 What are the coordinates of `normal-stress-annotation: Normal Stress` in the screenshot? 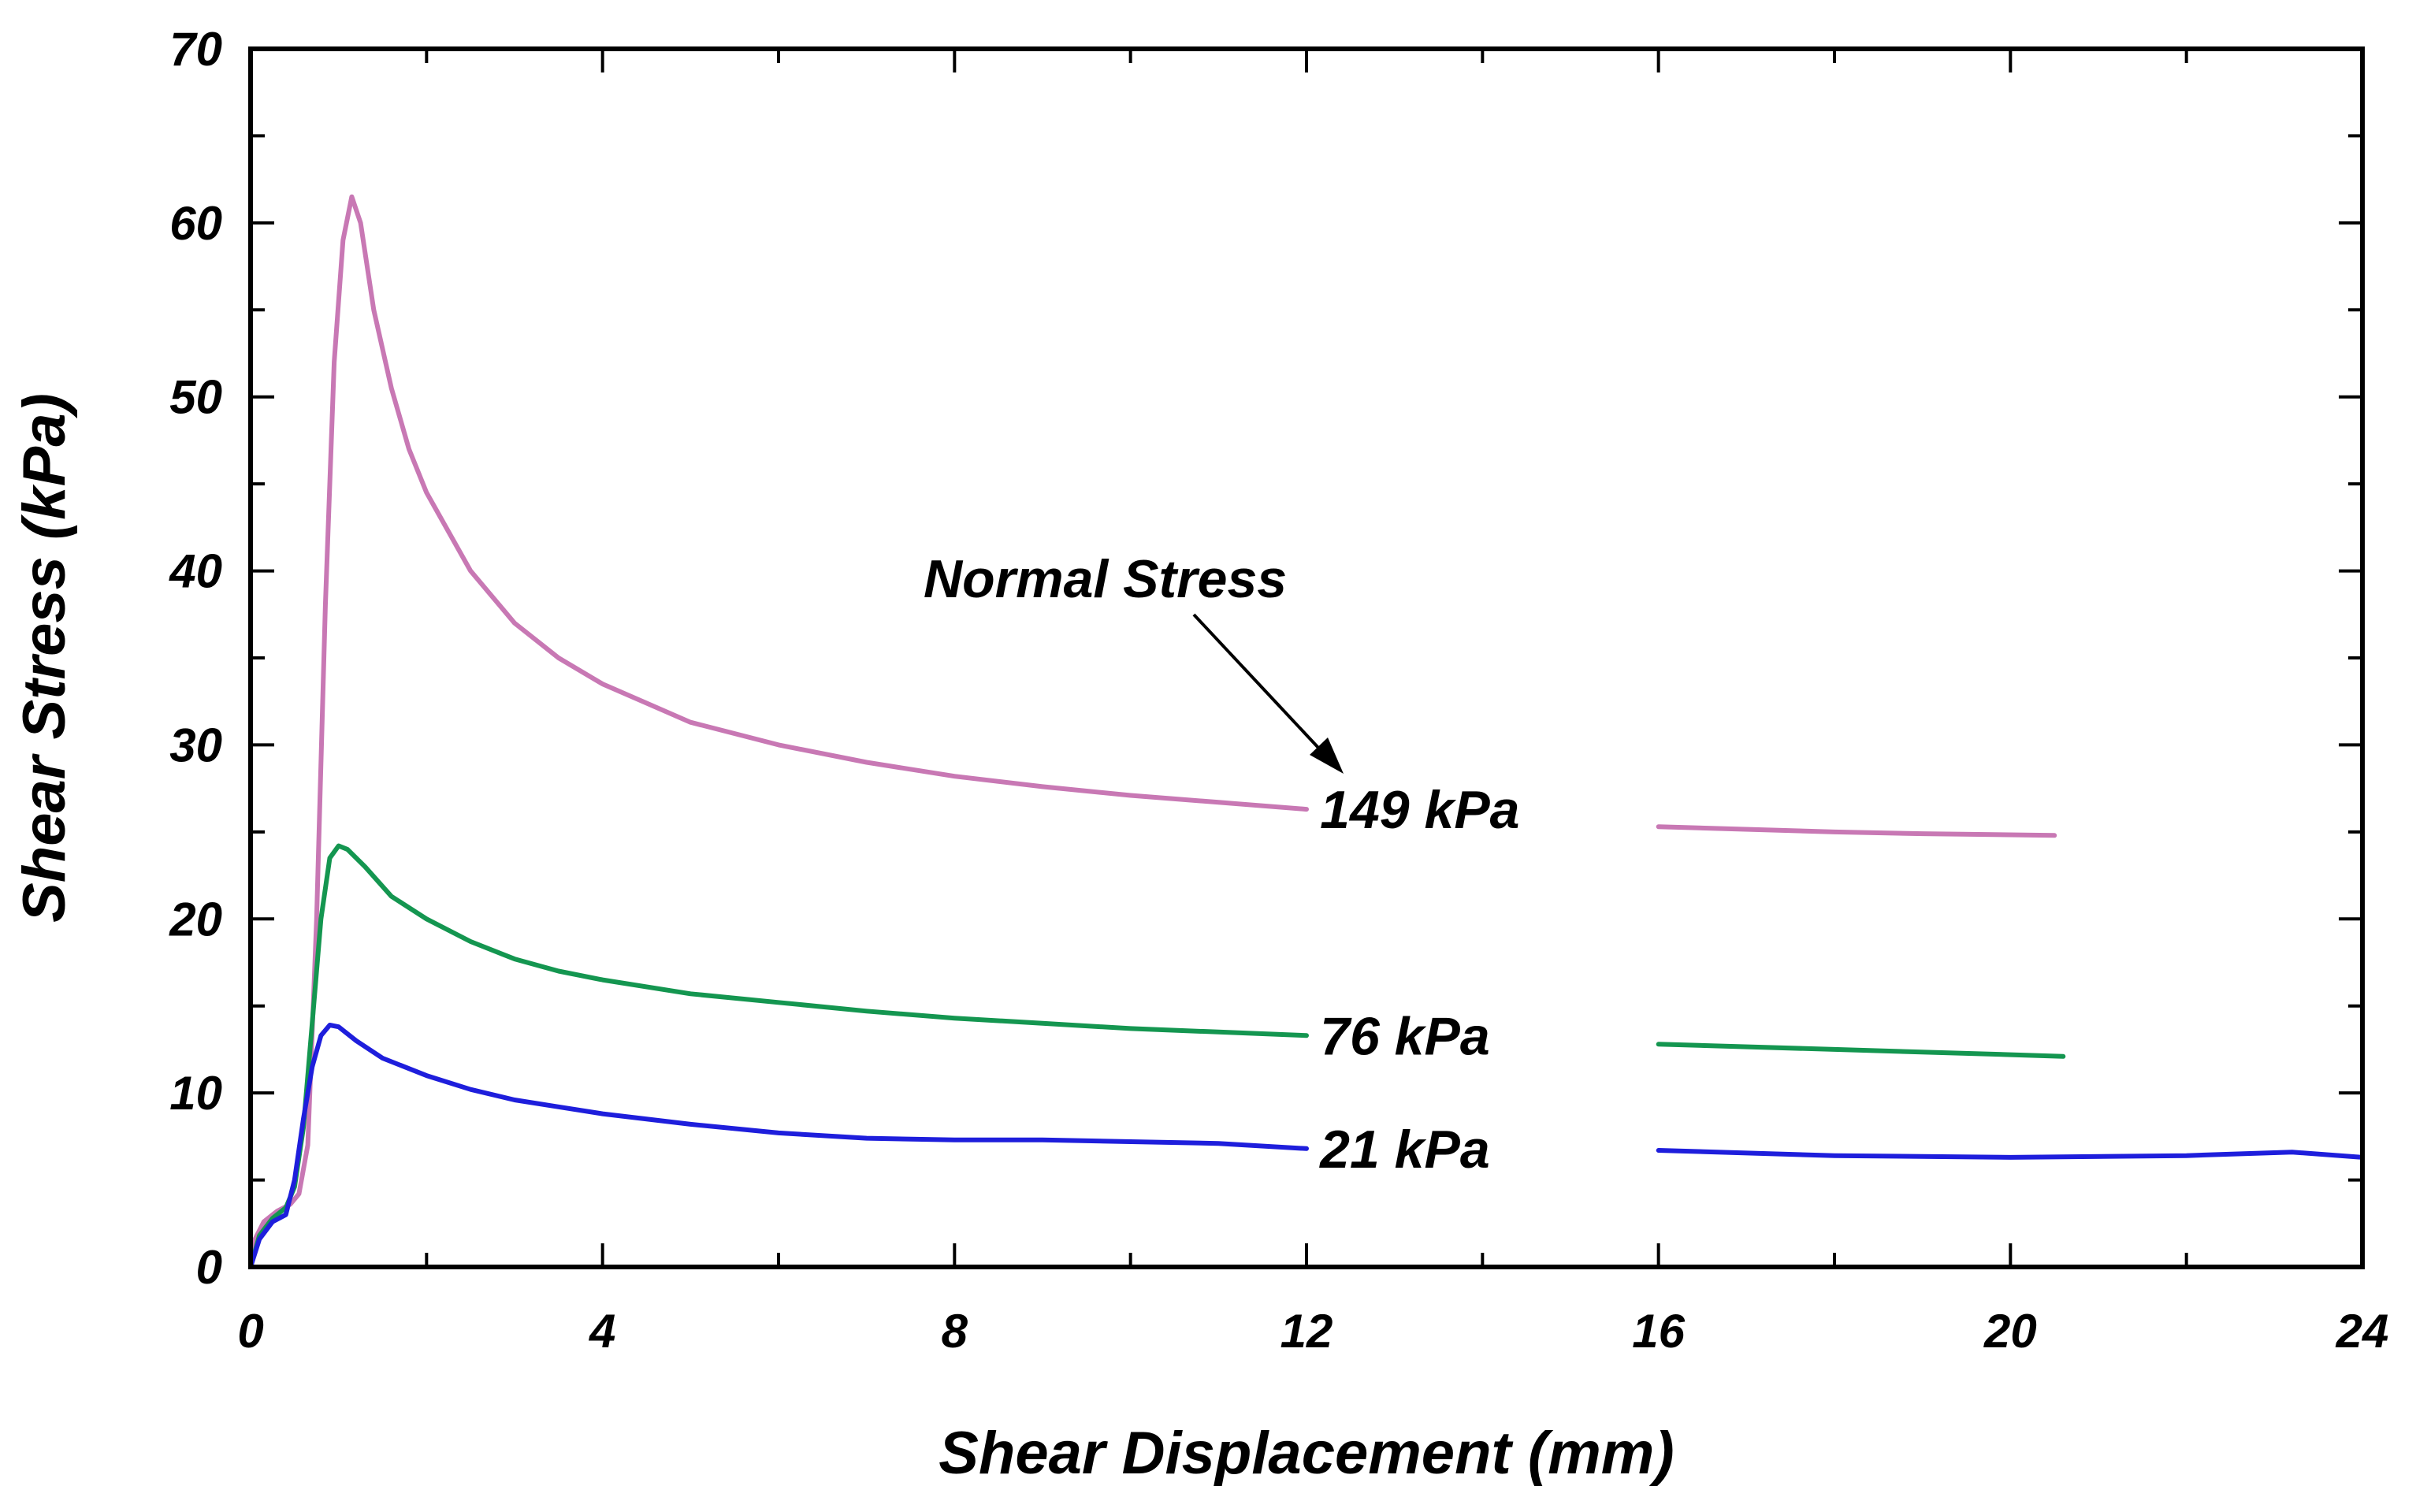 It's located at (1105, 579).